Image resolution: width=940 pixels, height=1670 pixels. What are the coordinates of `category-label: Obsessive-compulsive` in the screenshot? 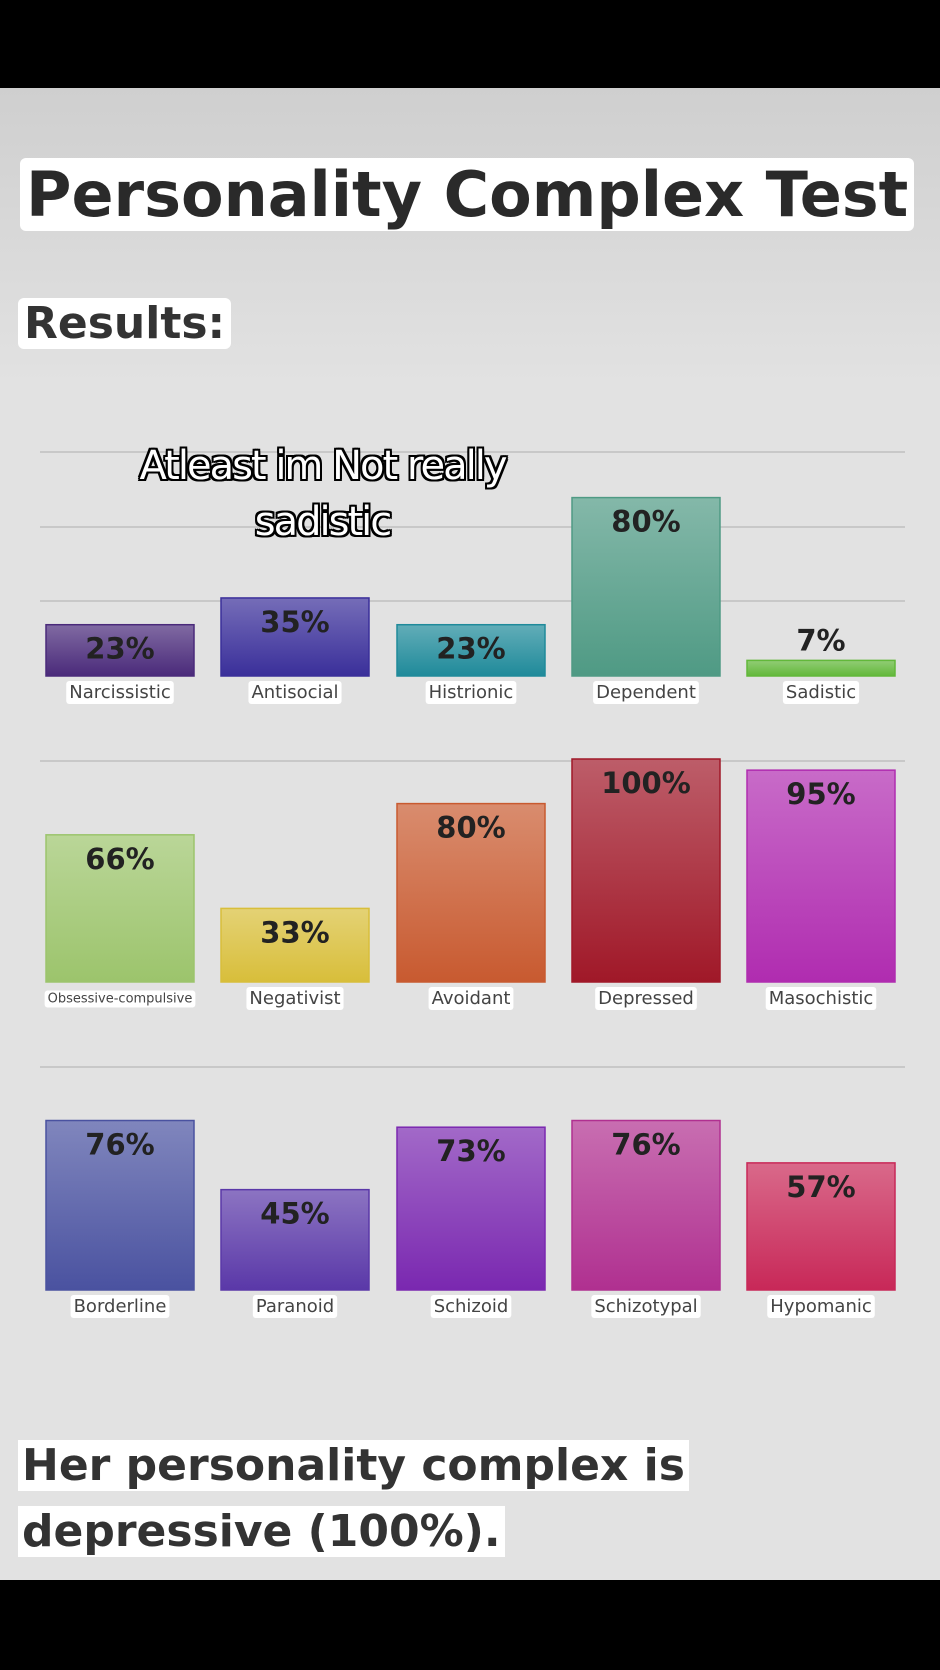 It's located at (120, 999).